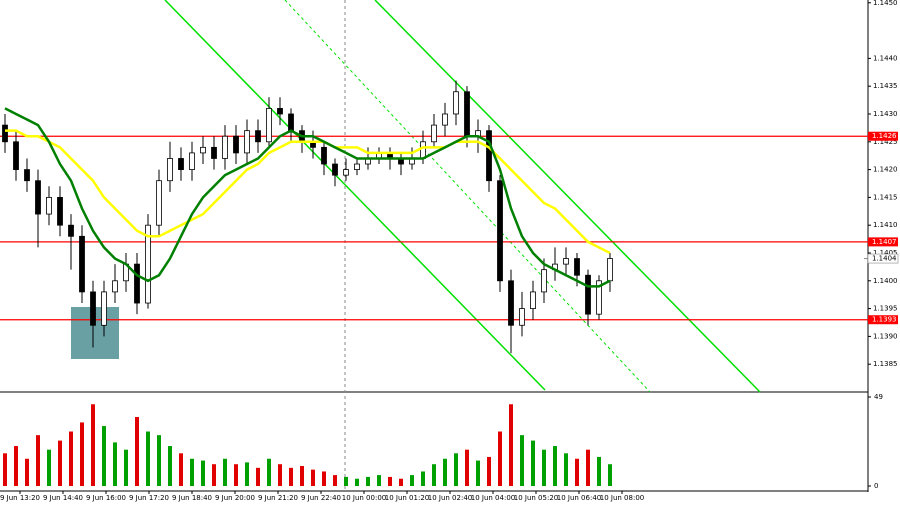 The height and width of the screenshot is (505, 900). Describe the element at coordinates (885, 142) in the screenshot. I see `y-tick-label: 1.1425` at that location.